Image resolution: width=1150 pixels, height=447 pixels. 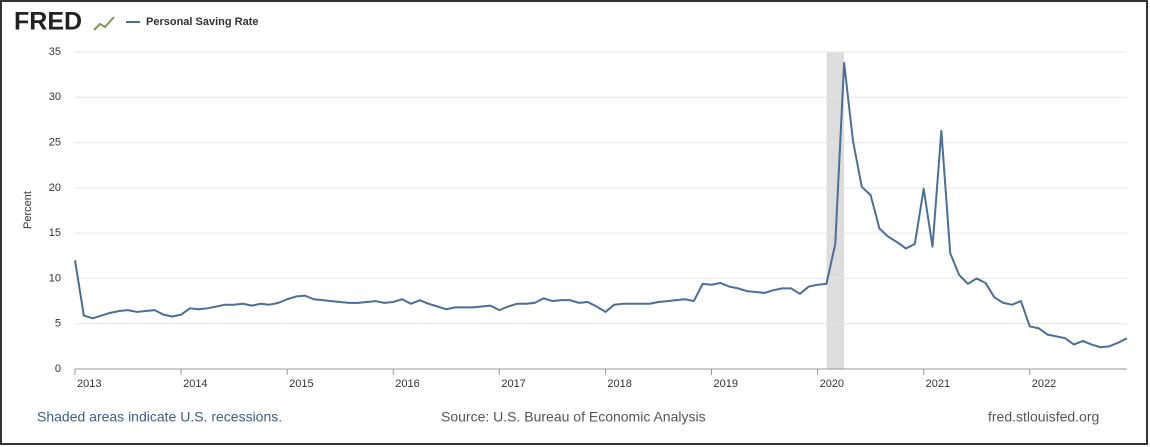 I want to click on y-tick-label: 20, so click(x=55, y=188).